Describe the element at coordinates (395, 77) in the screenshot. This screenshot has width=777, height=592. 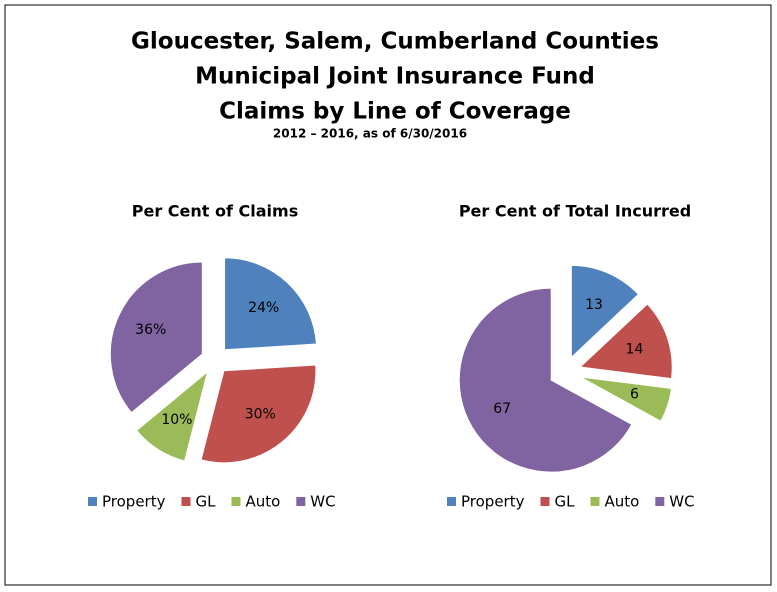
I see `title-line: Municipal Joint Insurance Fund` at that location.